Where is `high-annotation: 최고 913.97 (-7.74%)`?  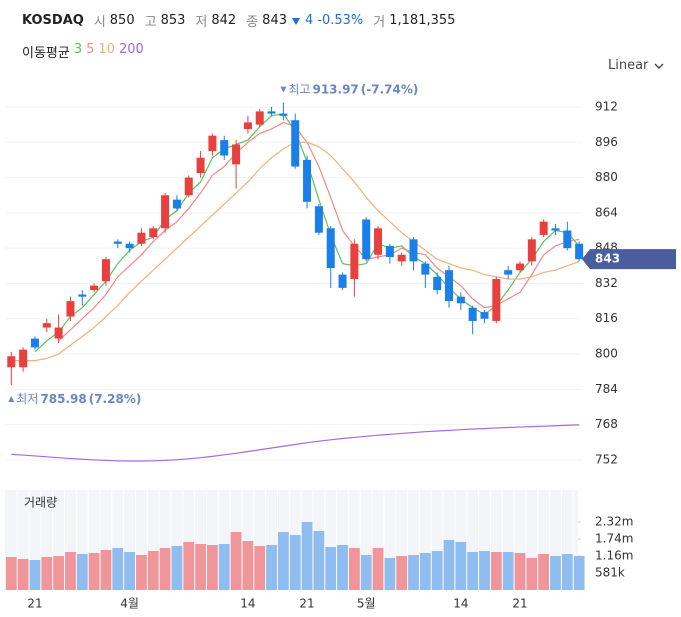
high-annotation: 최고 913.97 (-7.74%) is located at coordinates (349, 89).